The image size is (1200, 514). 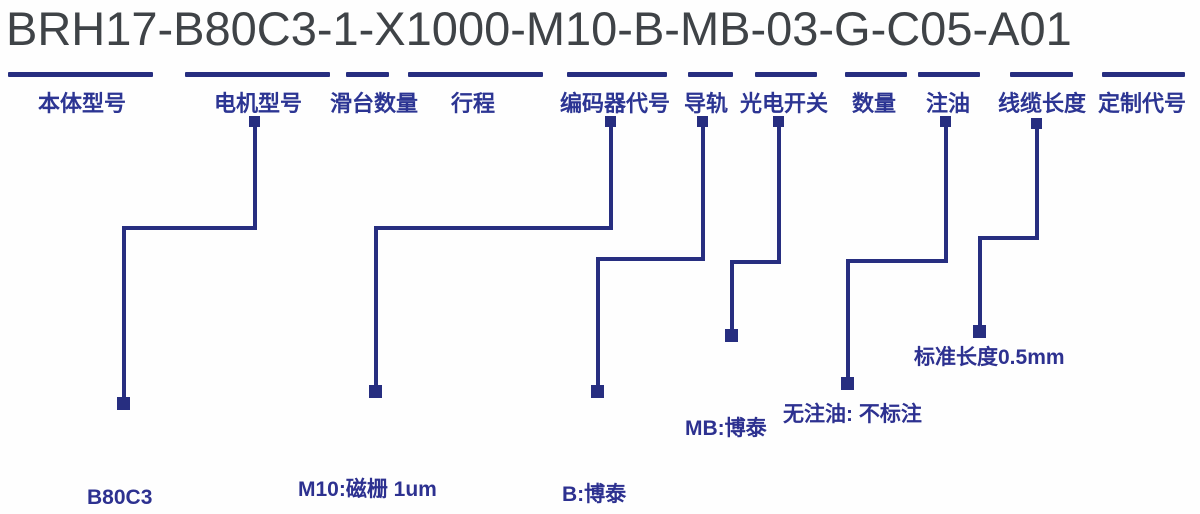 What do you see at coordinates (189, 260) in the screenshot?
I see `connector-motor-model` at bounding box center [189, 260].